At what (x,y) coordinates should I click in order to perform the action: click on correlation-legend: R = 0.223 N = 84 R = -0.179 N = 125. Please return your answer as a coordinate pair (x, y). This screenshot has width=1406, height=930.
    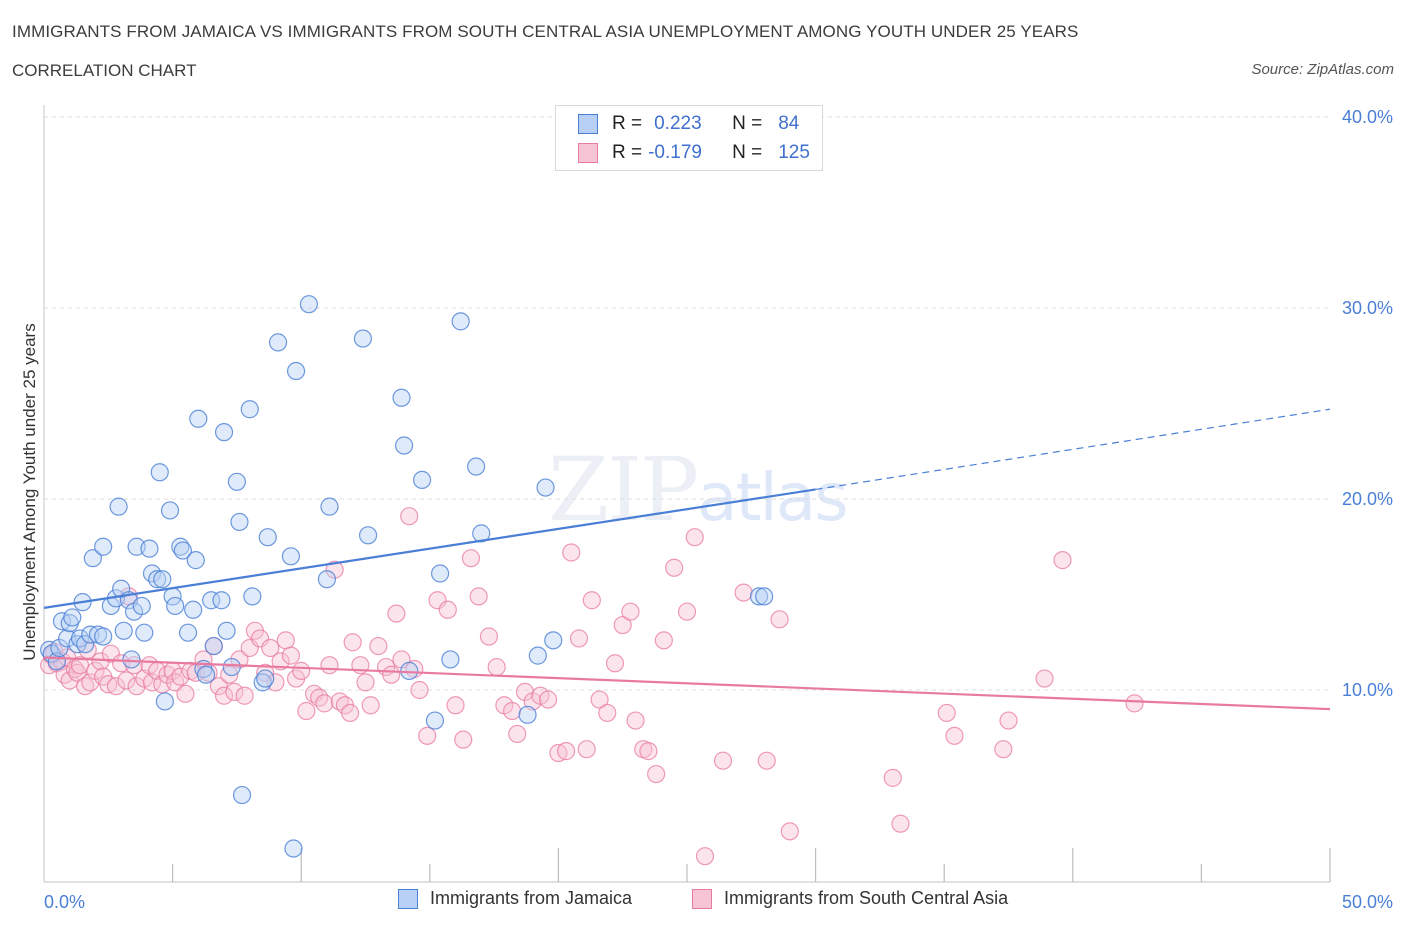
    Looking at the image, I should click on (689, 138).